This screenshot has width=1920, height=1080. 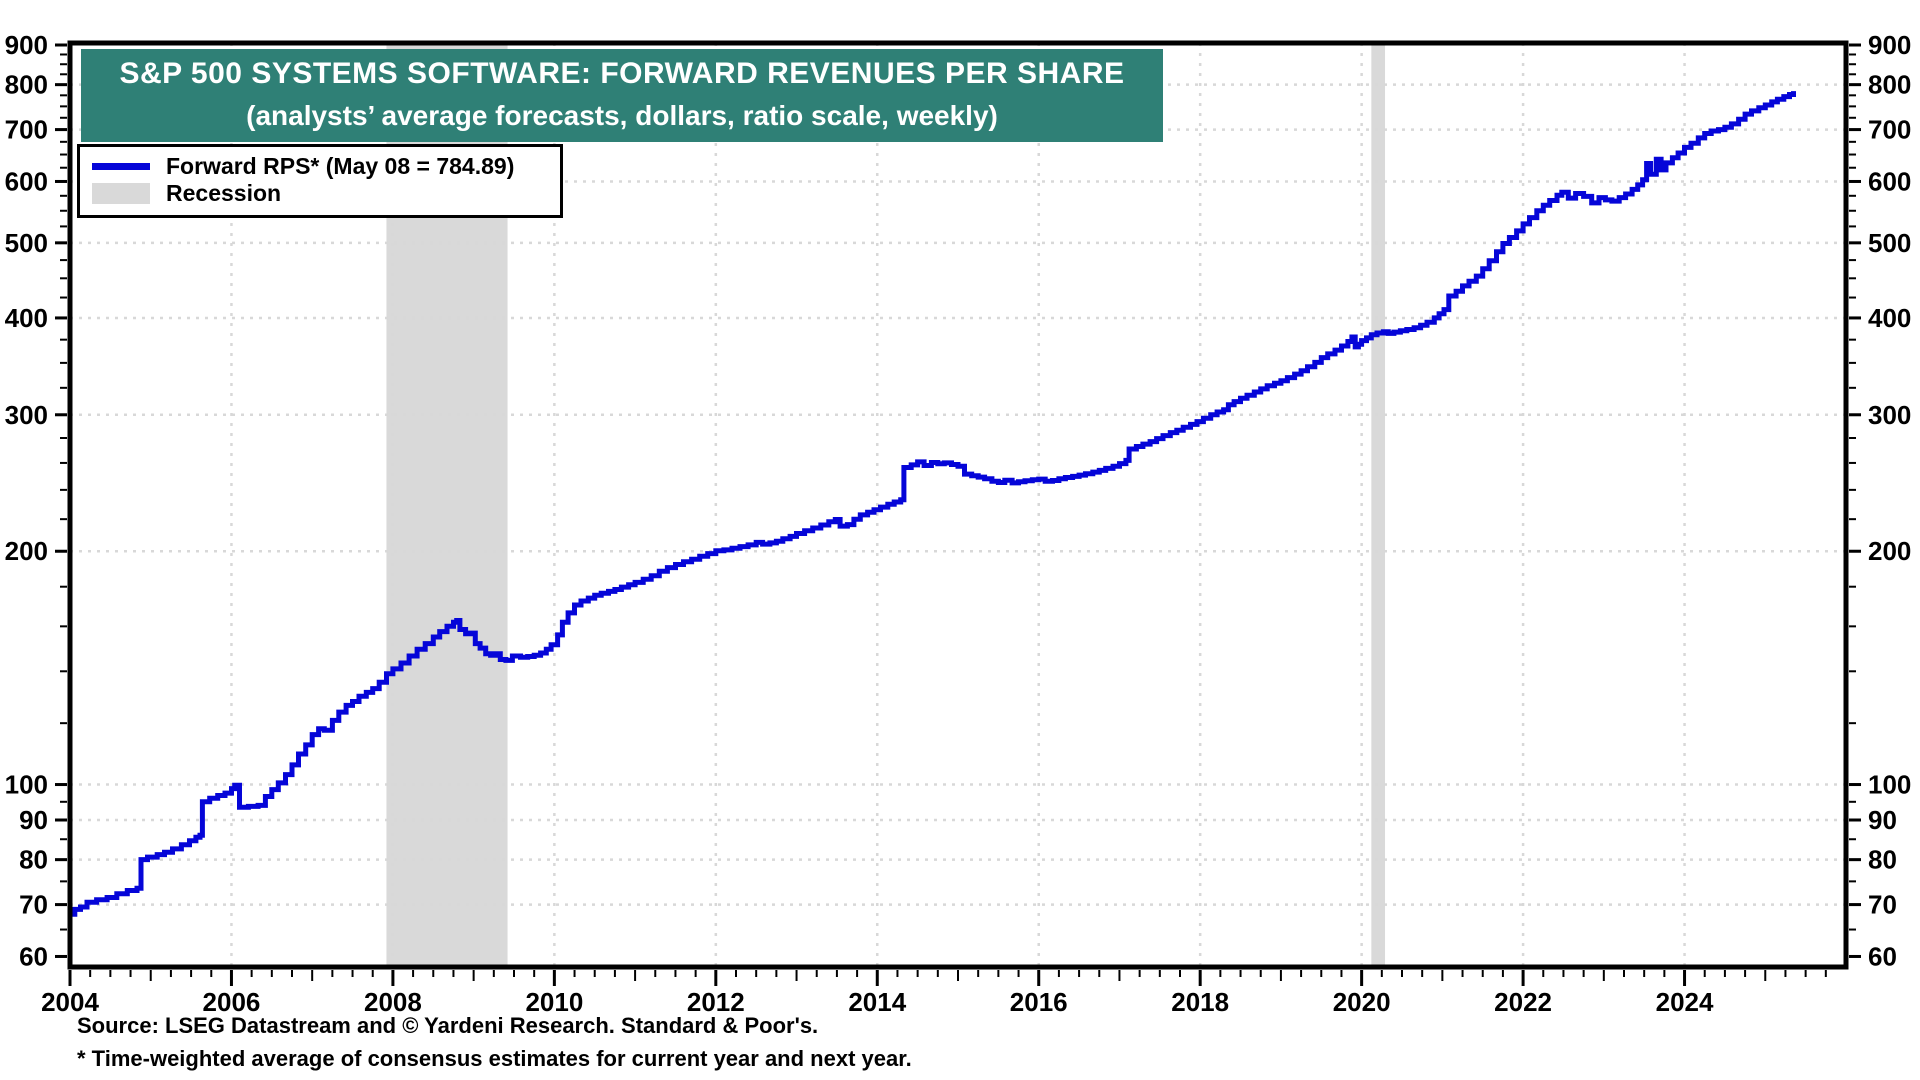 What do you see at coordinates (340, 166) in the screenshot?
I see `legend-label-forward-rps: Forward RPS* (May 08 = 784.89)` at bounding box center [340, 166].